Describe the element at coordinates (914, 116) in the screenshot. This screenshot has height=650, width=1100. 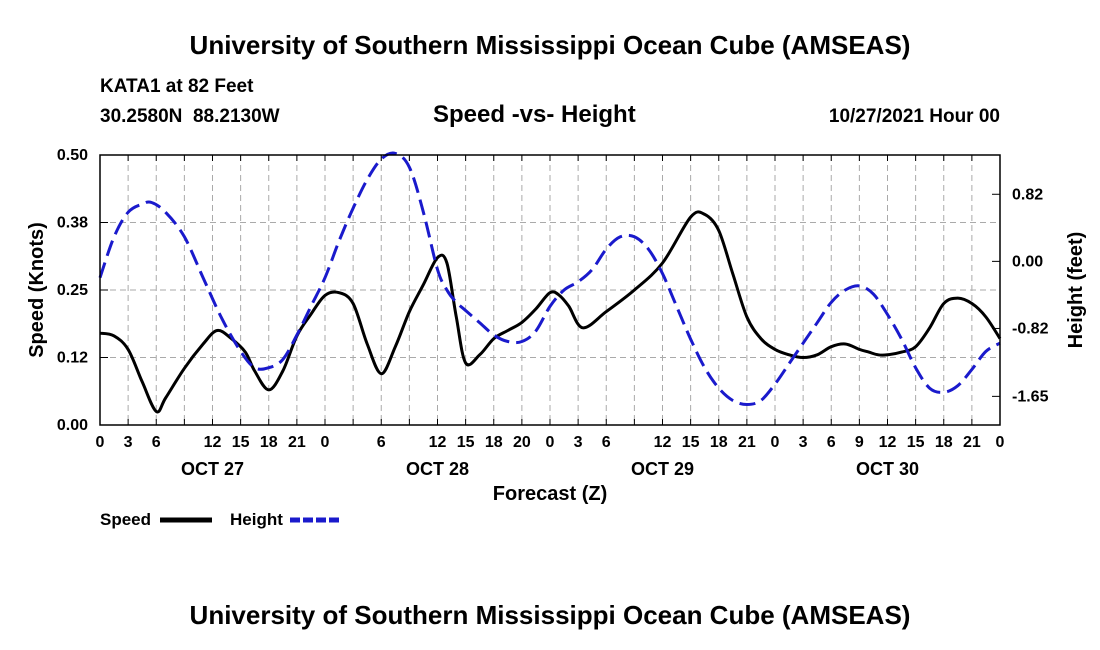
I see `forecast-date: 10/27/2021 Hour 00` at that location.